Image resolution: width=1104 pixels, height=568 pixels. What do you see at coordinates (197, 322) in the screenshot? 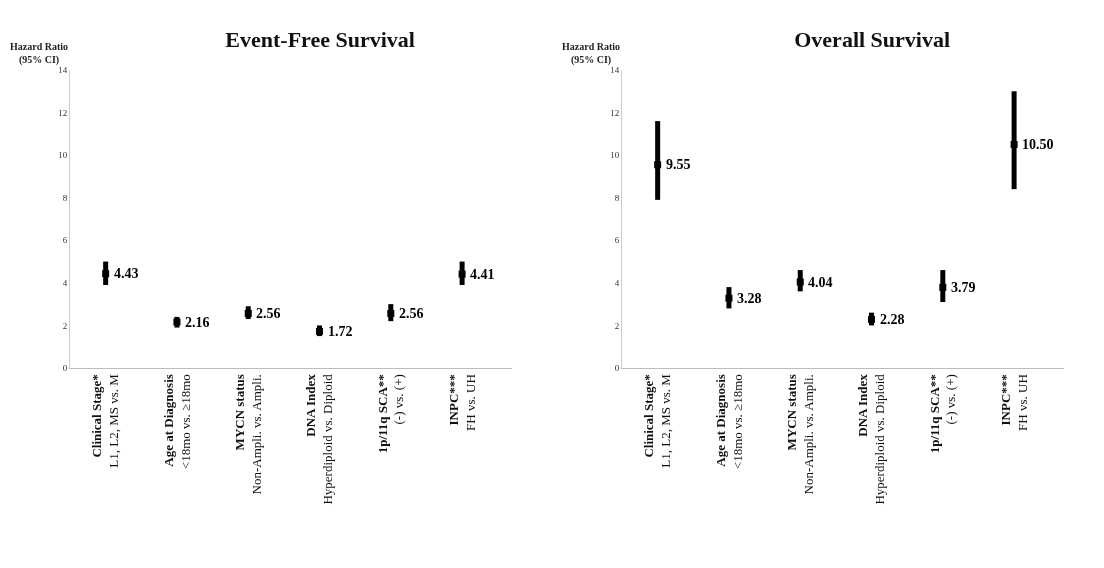
I see `data-label: 2.16` at bounding box center [197, 322].